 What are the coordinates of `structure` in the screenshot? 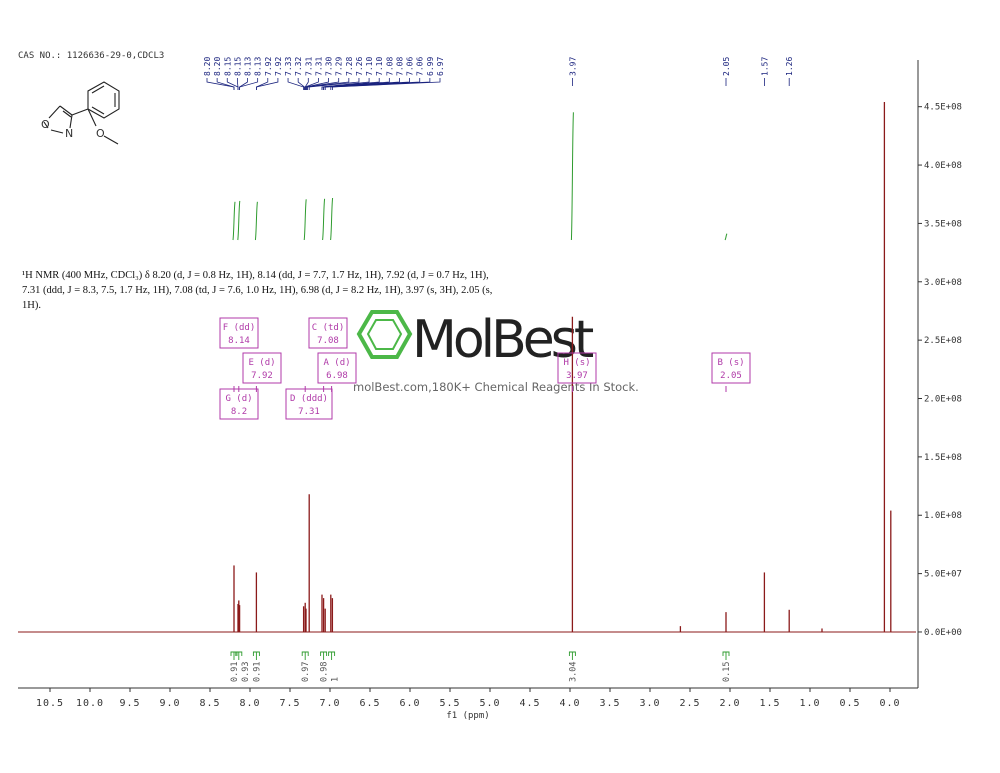 It's located at (81, 113).